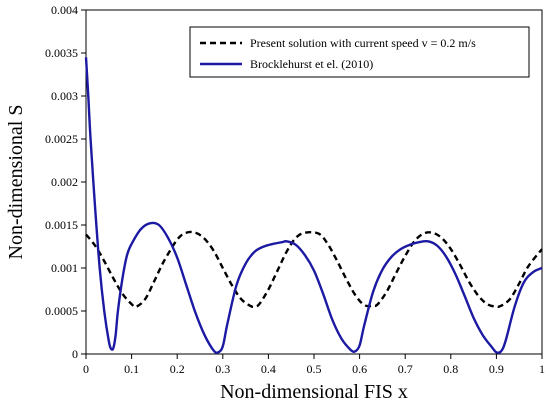 This screenshot has height=409, width=550. I want to click on x-tick-label: 0.4, so click(268, 369).